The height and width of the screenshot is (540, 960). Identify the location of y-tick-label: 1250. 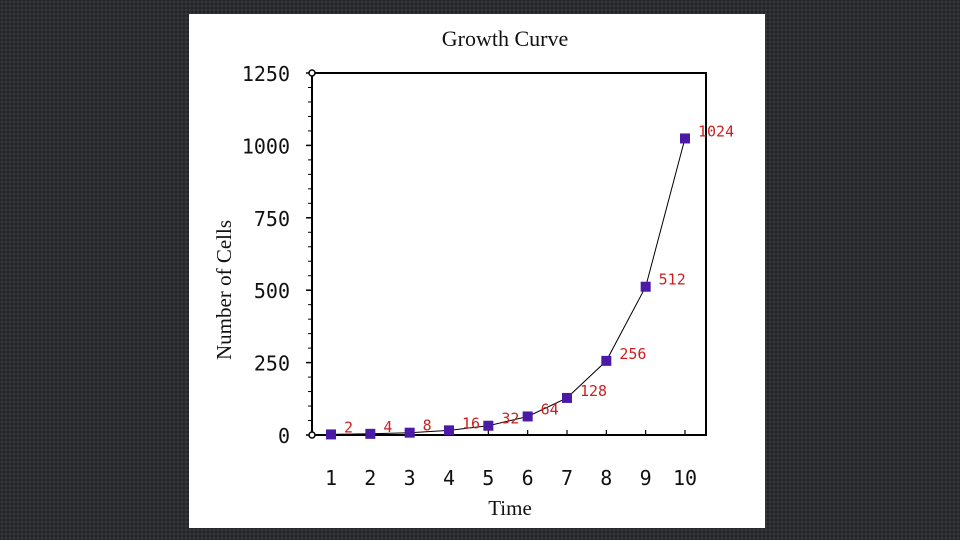
(266, 74).